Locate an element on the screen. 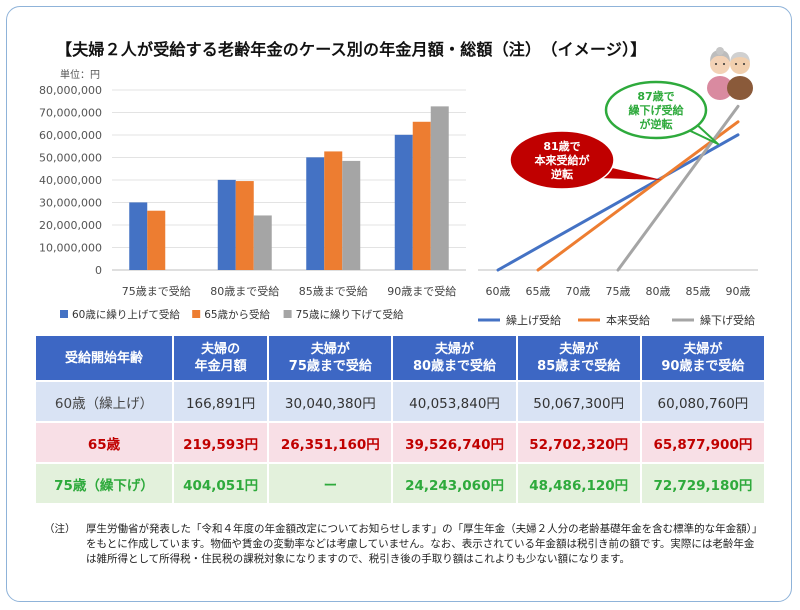  line-legend-label: 繰上げ受給 is located at coordinates (533, 320).